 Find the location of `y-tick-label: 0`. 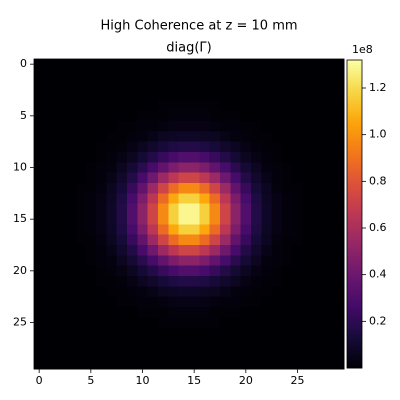

y-tick-label: 0 is located at coordinates (23, 63).